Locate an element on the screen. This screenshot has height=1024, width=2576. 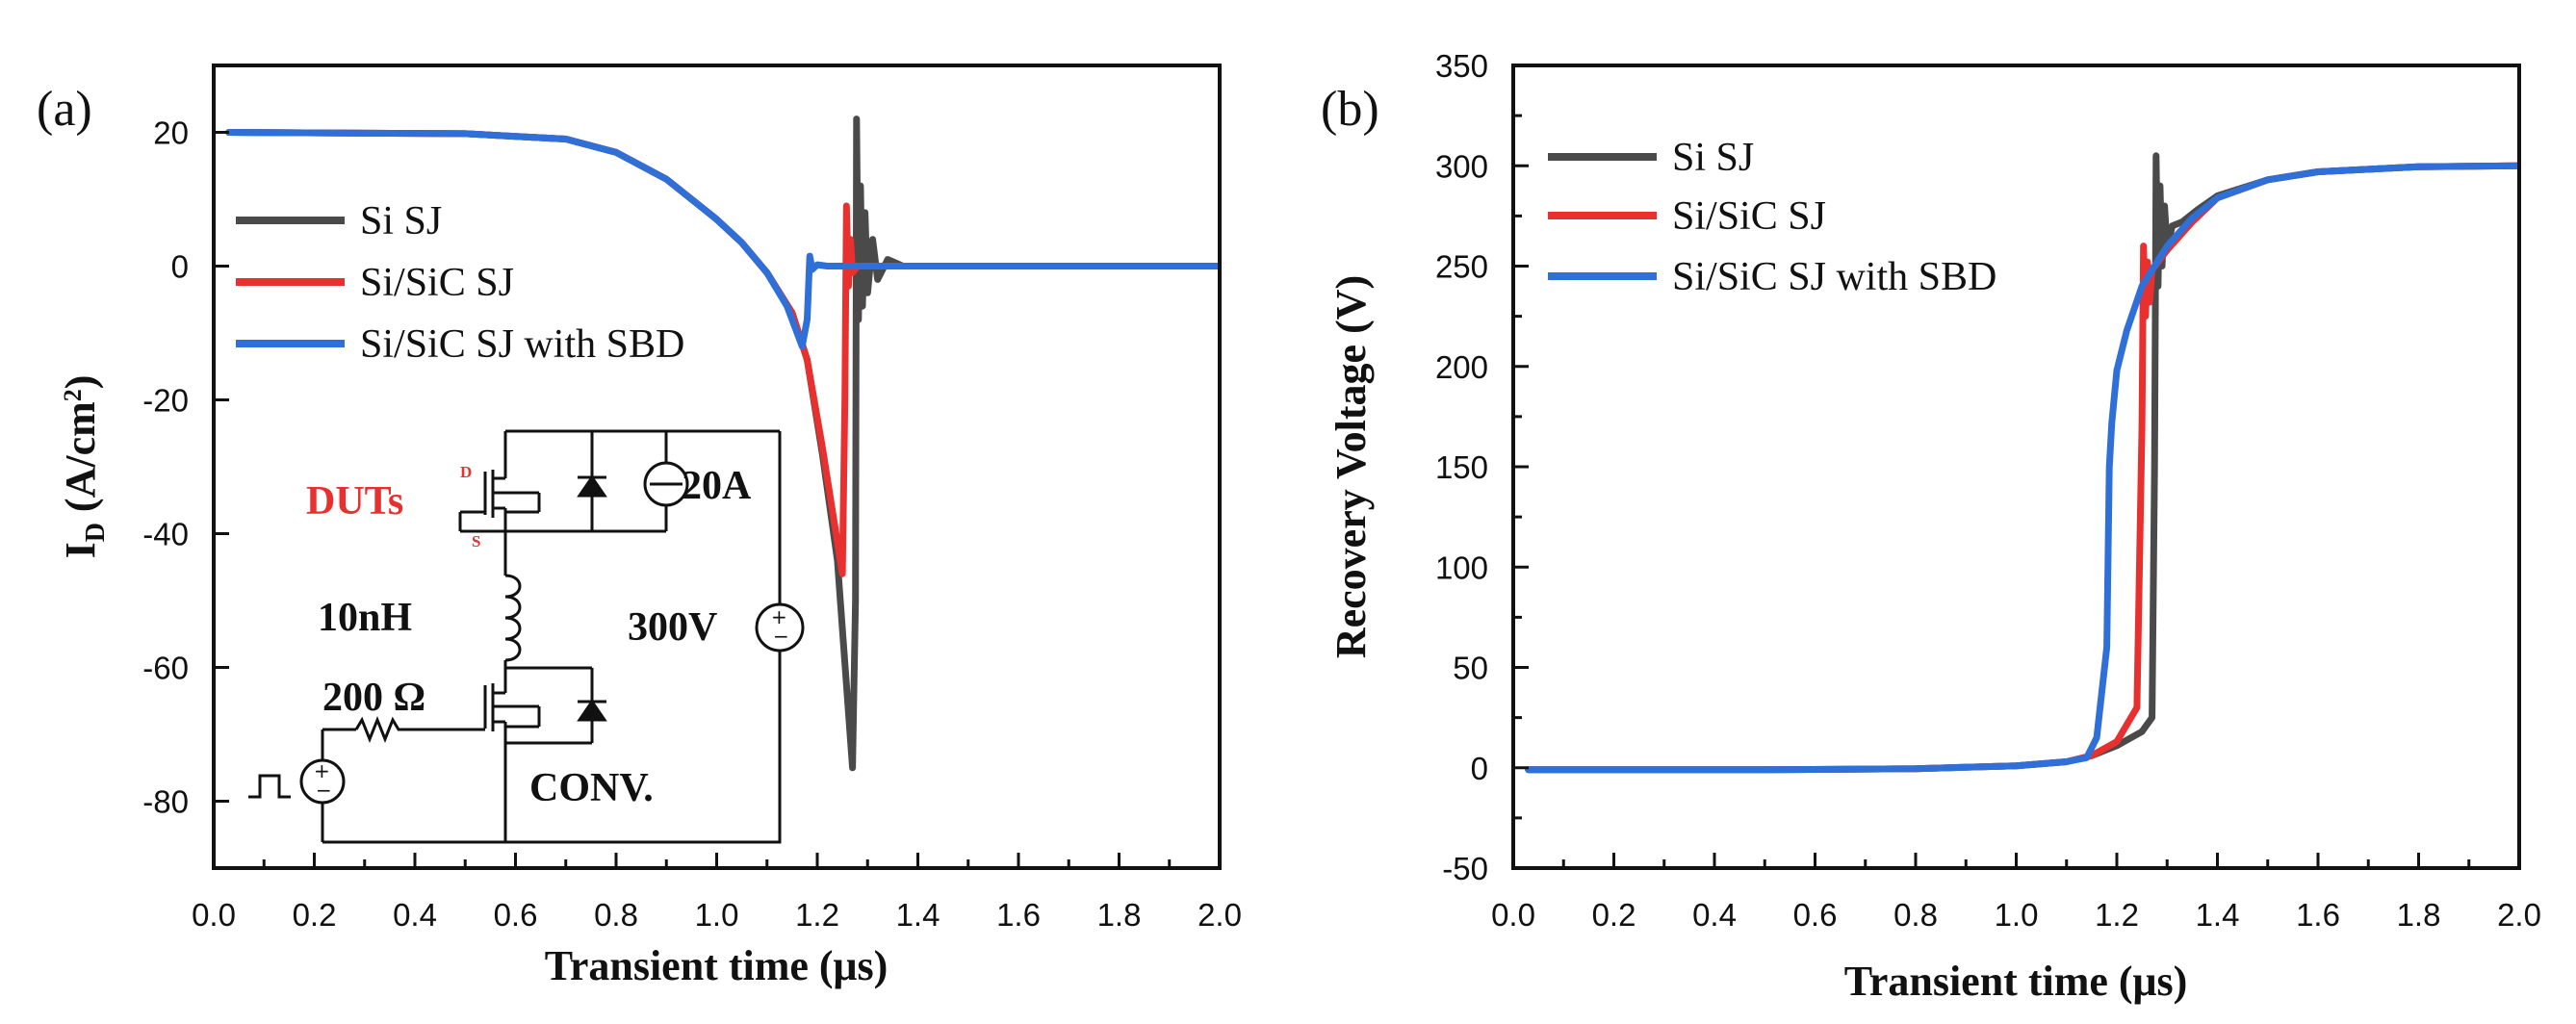
y-tick-label-b: 200 is located at coordinates (1462, 367).